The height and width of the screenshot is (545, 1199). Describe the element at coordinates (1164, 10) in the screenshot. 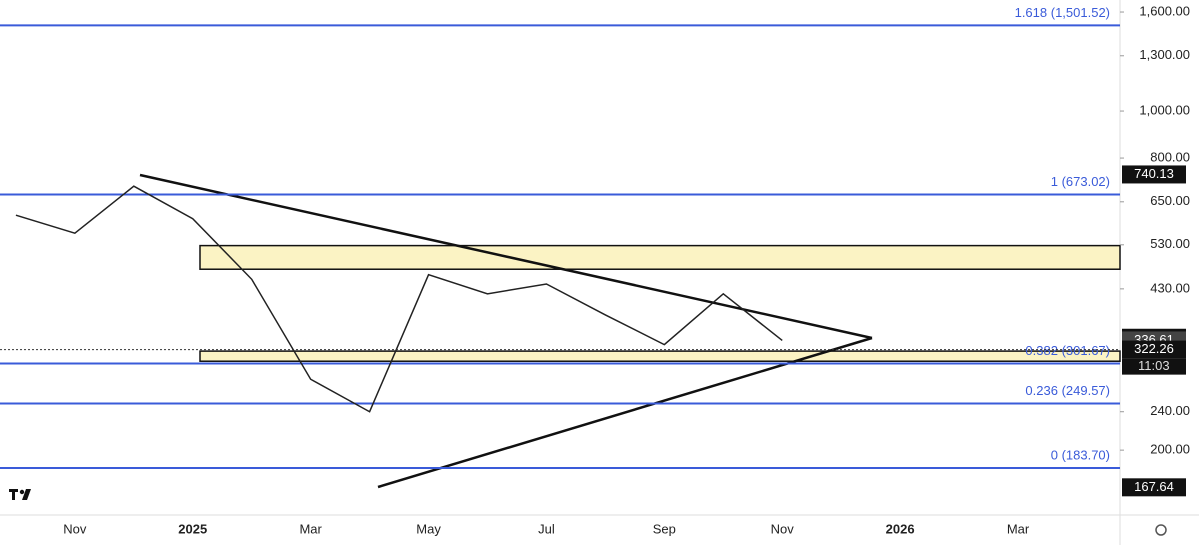

I see `y-tick-label: 1,600.00` at that location.